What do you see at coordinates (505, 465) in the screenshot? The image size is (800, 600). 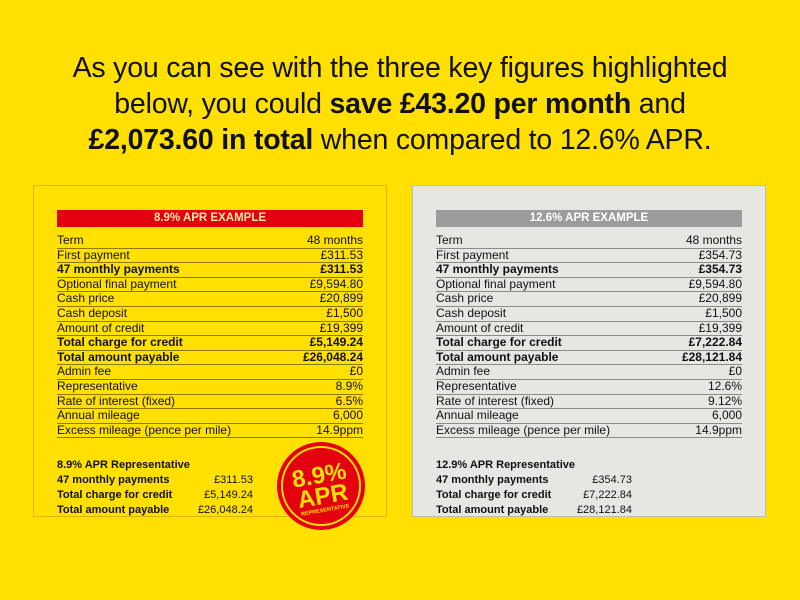 I see `summary-title: 12.9% APR Representative` at bounding box center [505, 465].